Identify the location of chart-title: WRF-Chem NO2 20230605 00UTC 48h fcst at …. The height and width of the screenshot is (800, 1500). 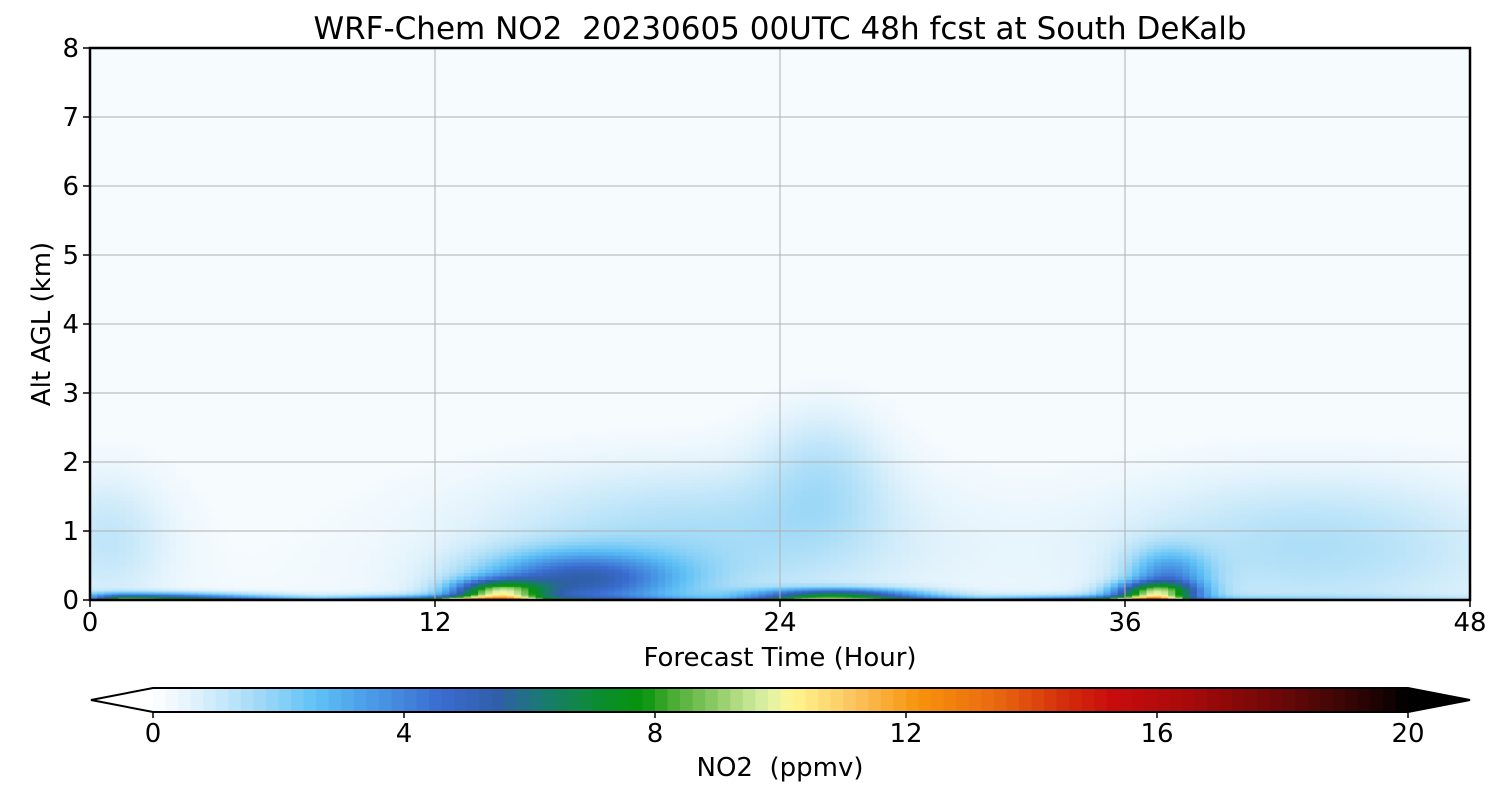
(779, 29).